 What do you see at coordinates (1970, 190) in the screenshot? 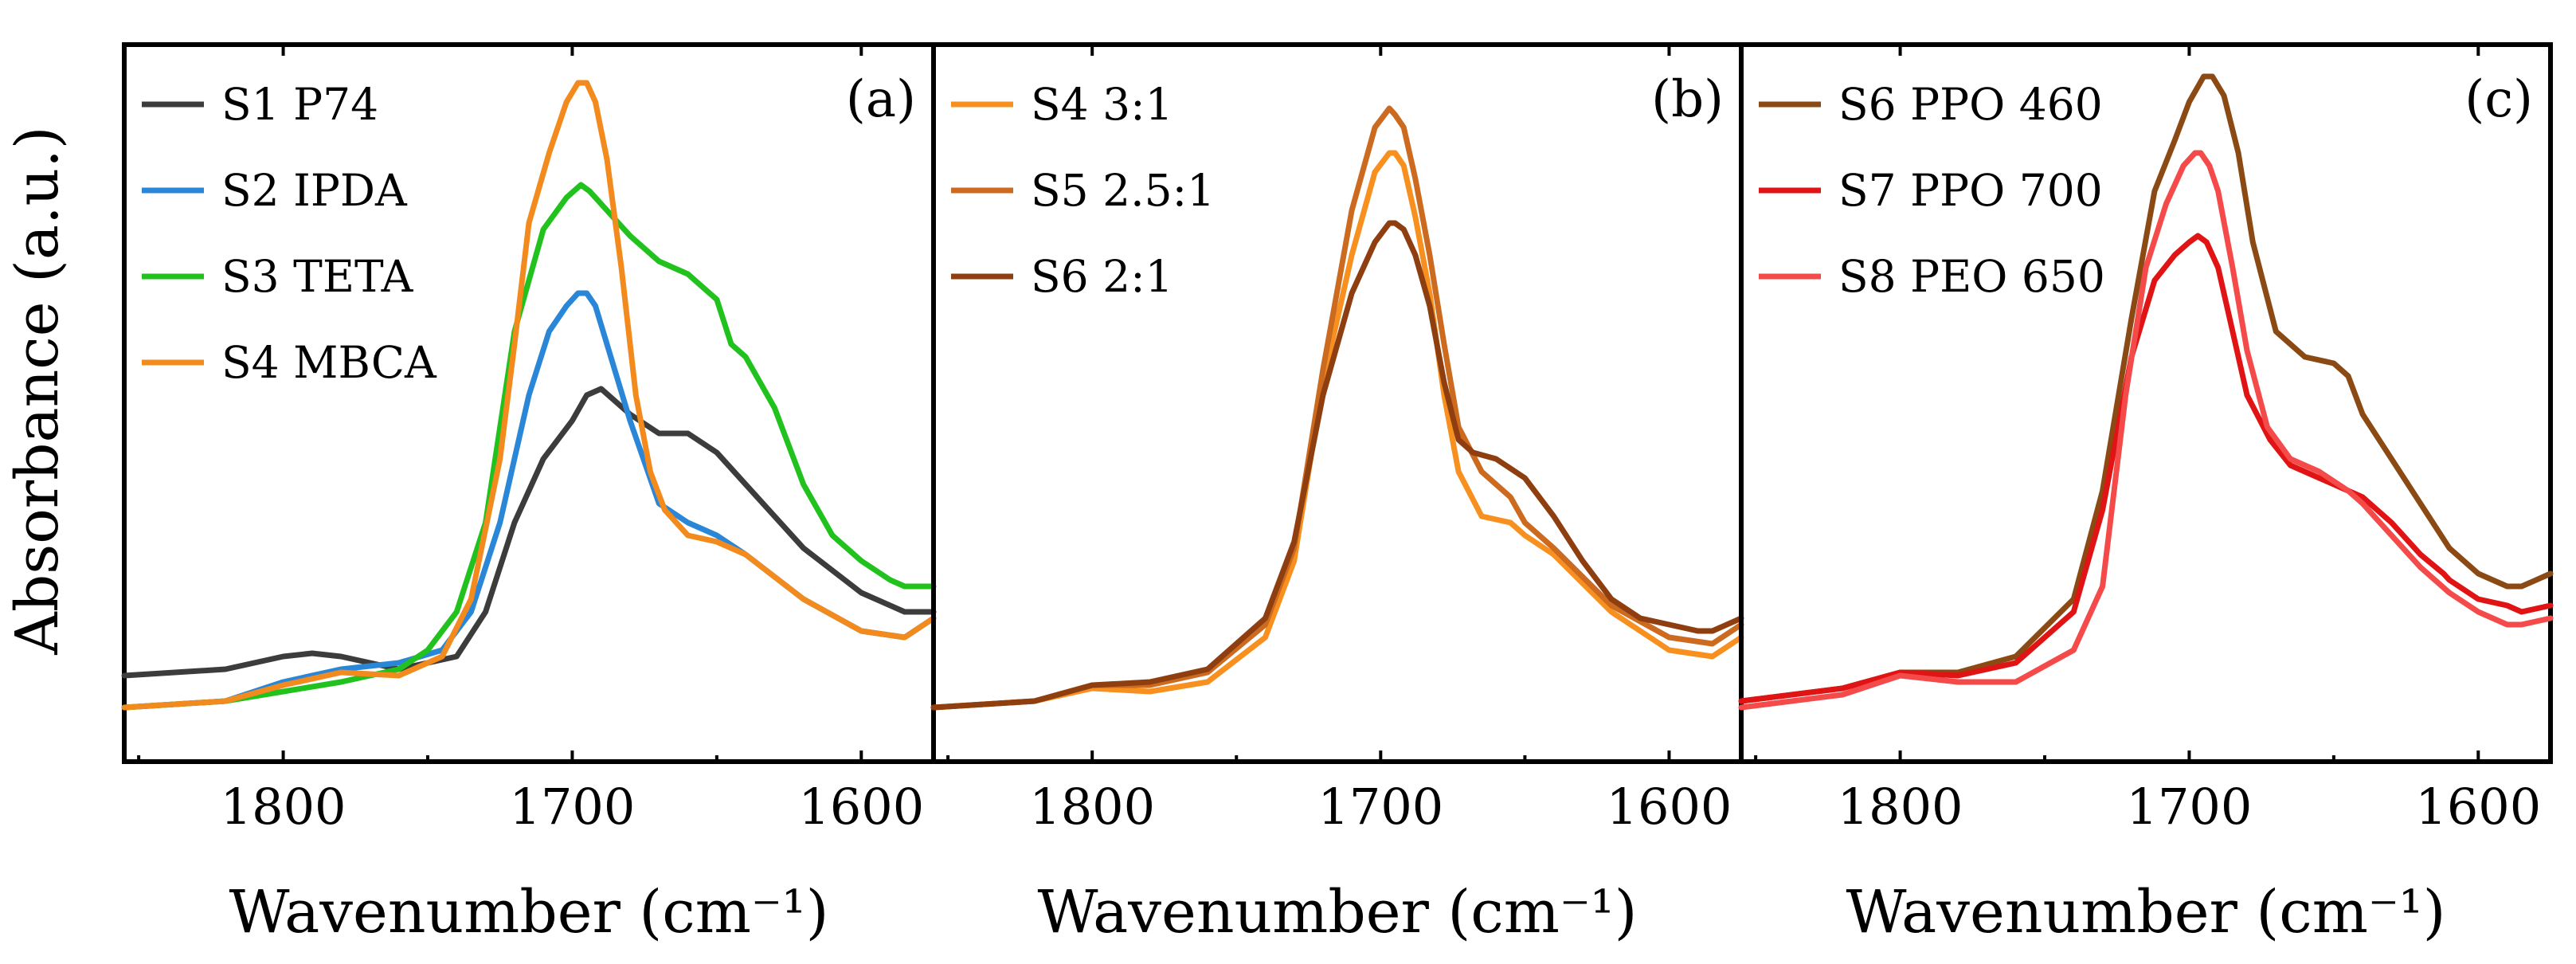
I see `legend-label: S7 PPO 700` at bounding box center [1970, 190].